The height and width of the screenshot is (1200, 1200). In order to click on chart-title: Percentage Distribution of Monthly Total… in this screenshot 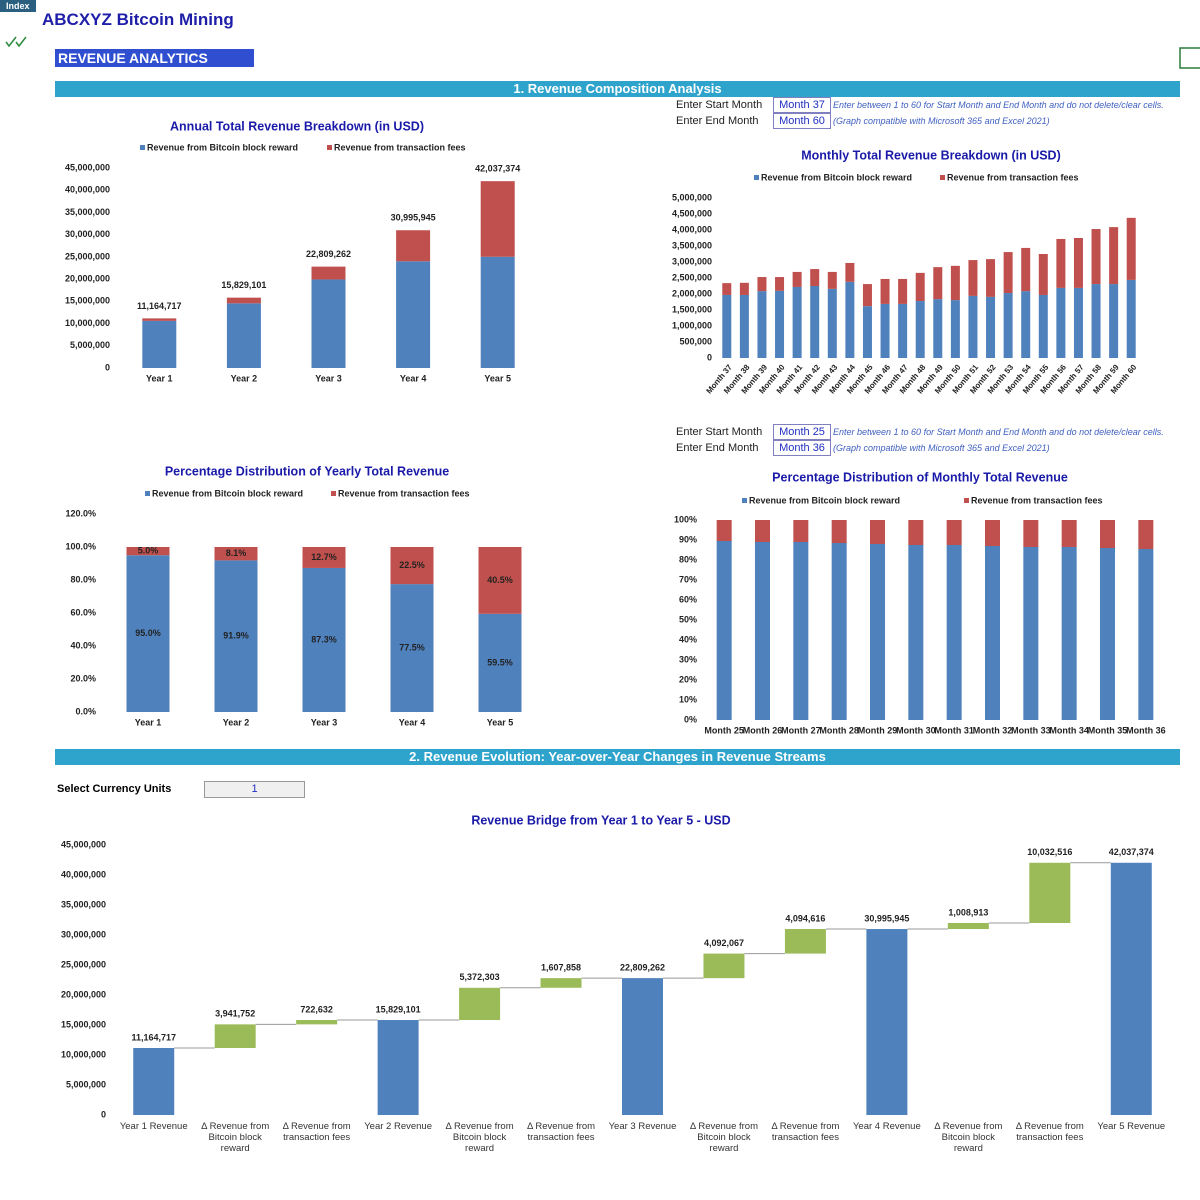, I will do `click(920, 477)`.